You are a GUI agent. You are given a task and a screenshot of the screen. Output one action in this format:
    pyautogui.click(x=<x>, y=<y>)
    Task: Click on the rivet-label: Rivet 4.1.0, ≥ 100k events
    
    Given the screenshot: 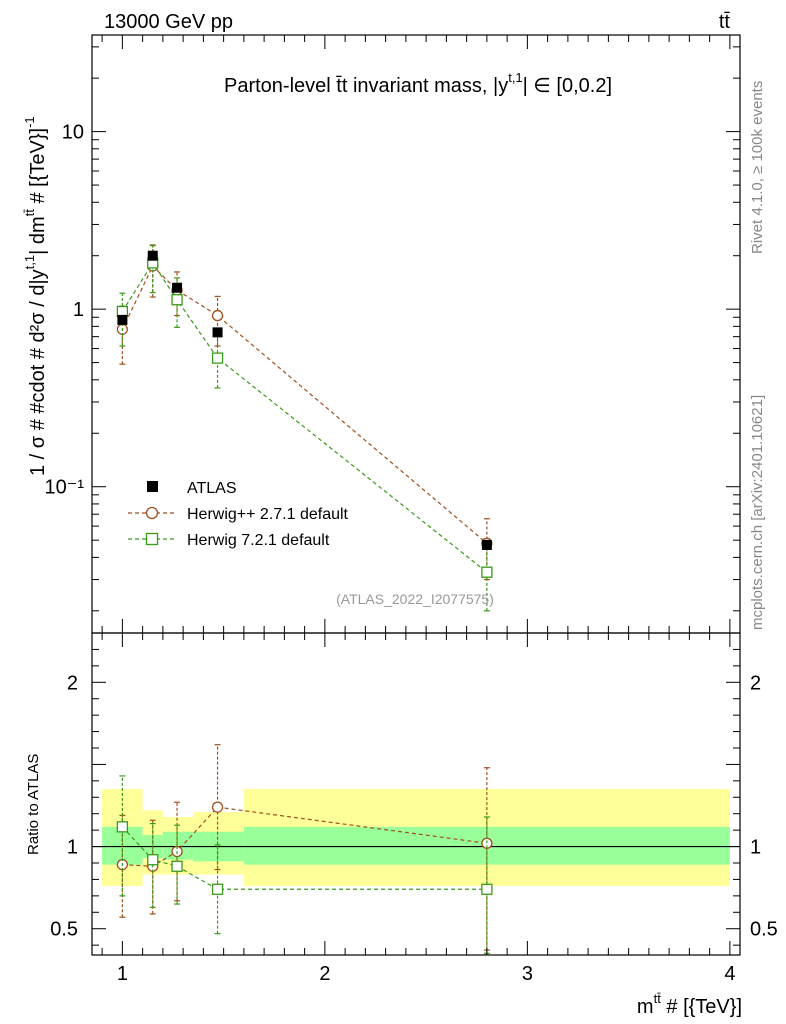 What is the action you would take?
    pyautogui.click(x=757, y=167)
    